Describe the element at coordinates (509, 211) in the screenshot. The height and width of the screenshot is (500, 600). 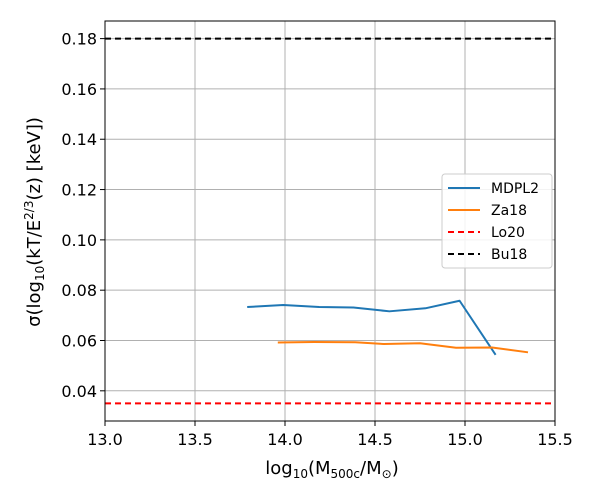
I see `legend-label-za18: Za18` at that location.